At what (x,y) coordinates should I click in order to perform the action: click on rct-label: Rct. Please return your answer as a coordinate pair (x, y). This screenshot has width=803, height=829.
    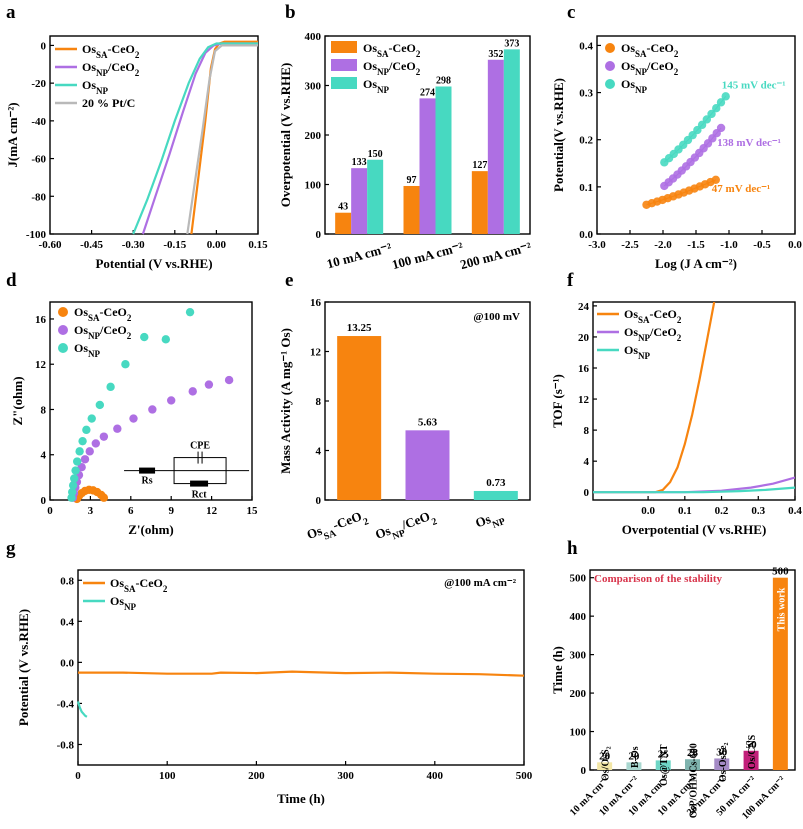
    Looking at the image, I should click on (200, 495).